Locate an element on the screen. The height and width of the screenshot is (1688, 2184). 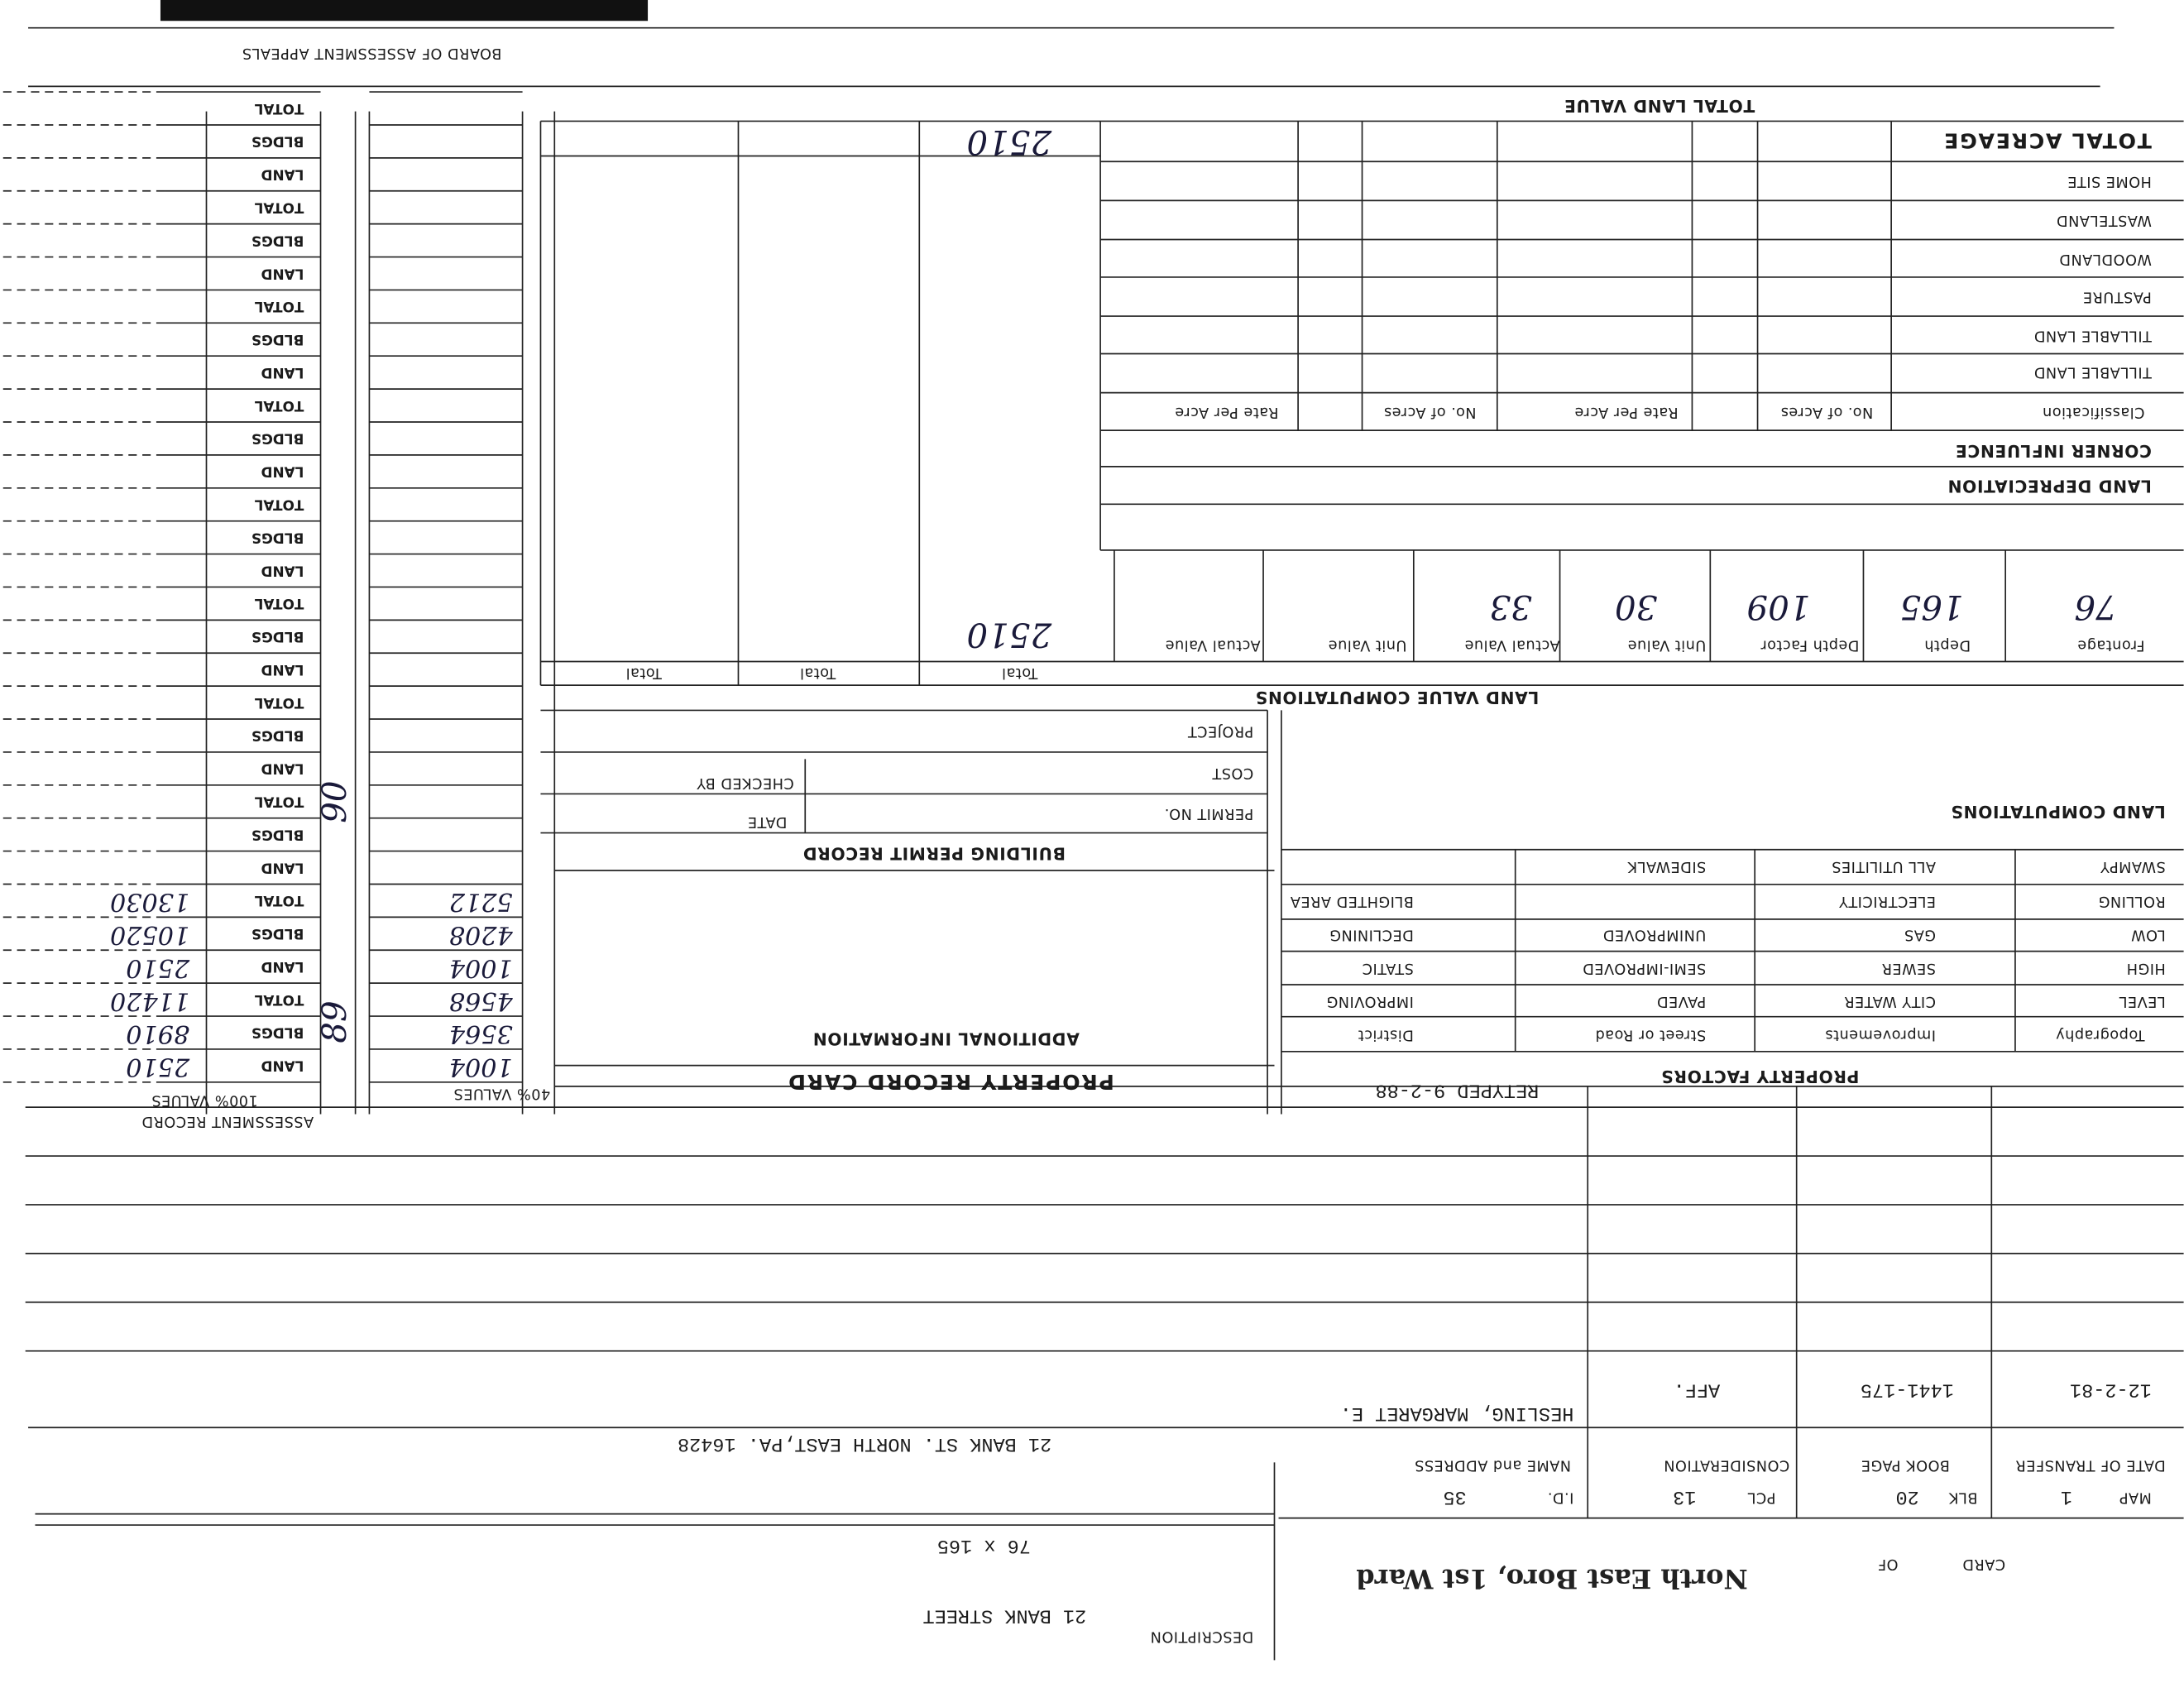
factor: DECLINING is located at coordinates (1371, 934).